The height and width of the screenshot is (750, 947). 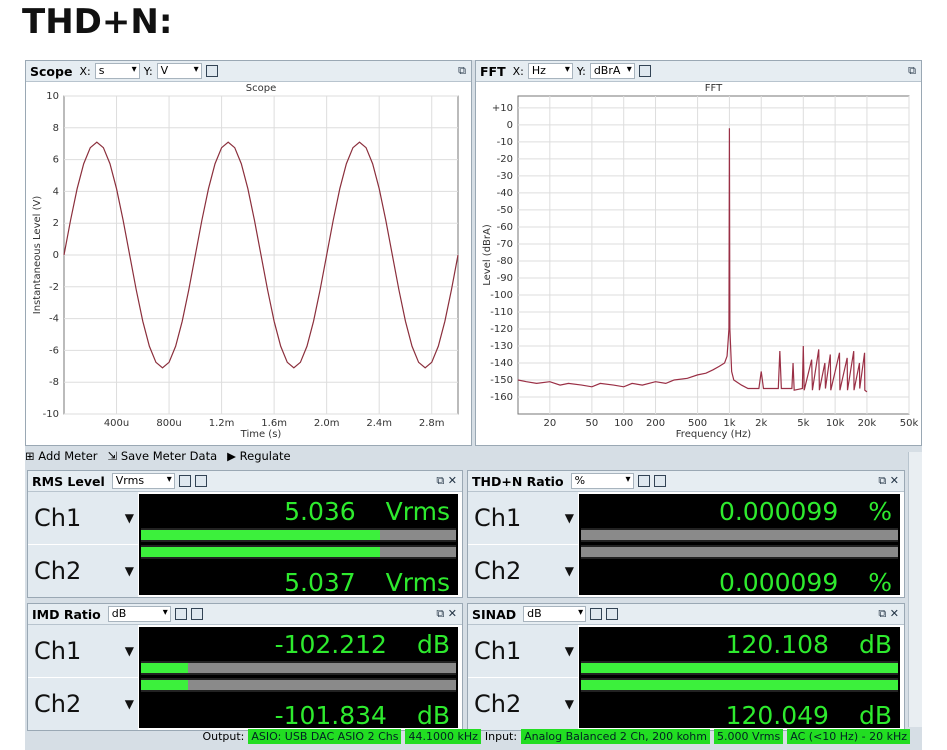 I want to click on x-label: X:, so click(x=518, y=71).